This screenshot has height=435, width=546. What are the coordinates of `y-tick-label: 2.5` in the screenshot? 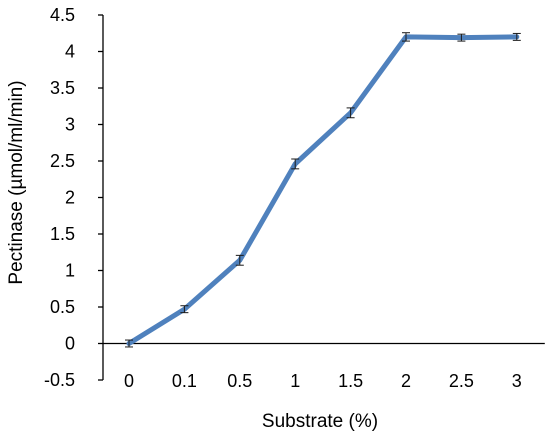 It's located at (62, 161).